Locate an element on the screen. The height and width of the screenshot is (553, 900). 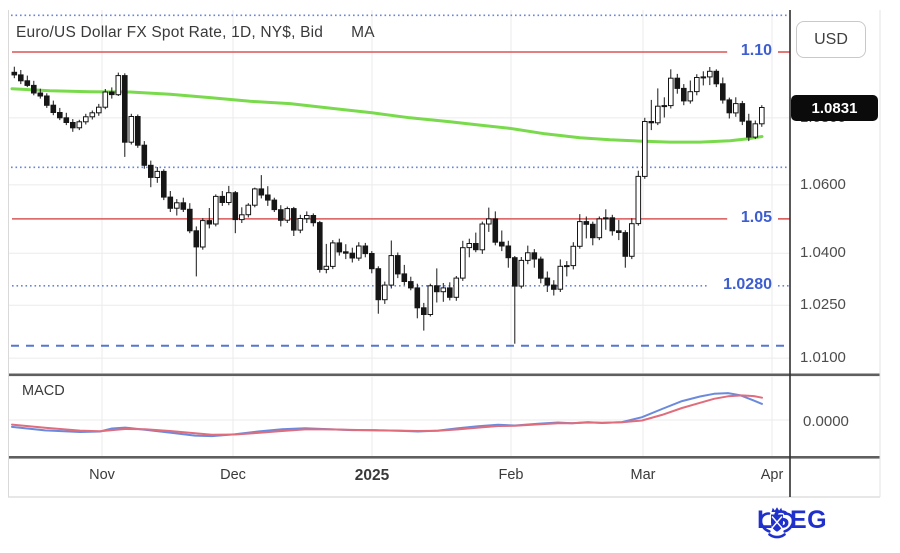
currency-unit-button: USD is located at coordinates (831, 39).